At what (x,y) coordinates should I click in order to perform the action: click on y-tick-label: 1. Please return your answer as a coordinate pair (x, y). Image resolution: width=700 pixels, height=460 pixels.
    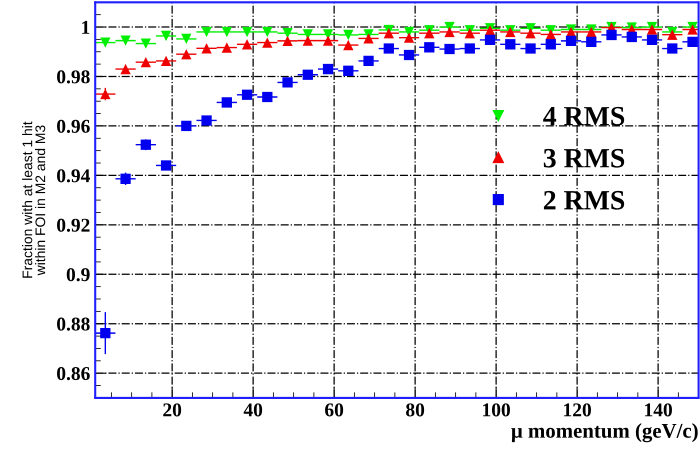
    Looking at the image, I should click on (86, 27).